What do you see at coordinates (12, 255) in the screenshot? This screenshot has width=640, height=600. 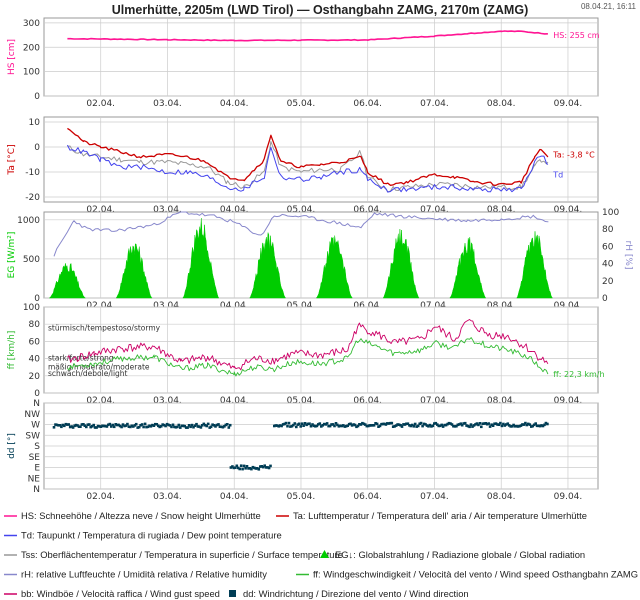 I see `y-axis-label: EG [W/m²]` at bounding box center [12, 255].